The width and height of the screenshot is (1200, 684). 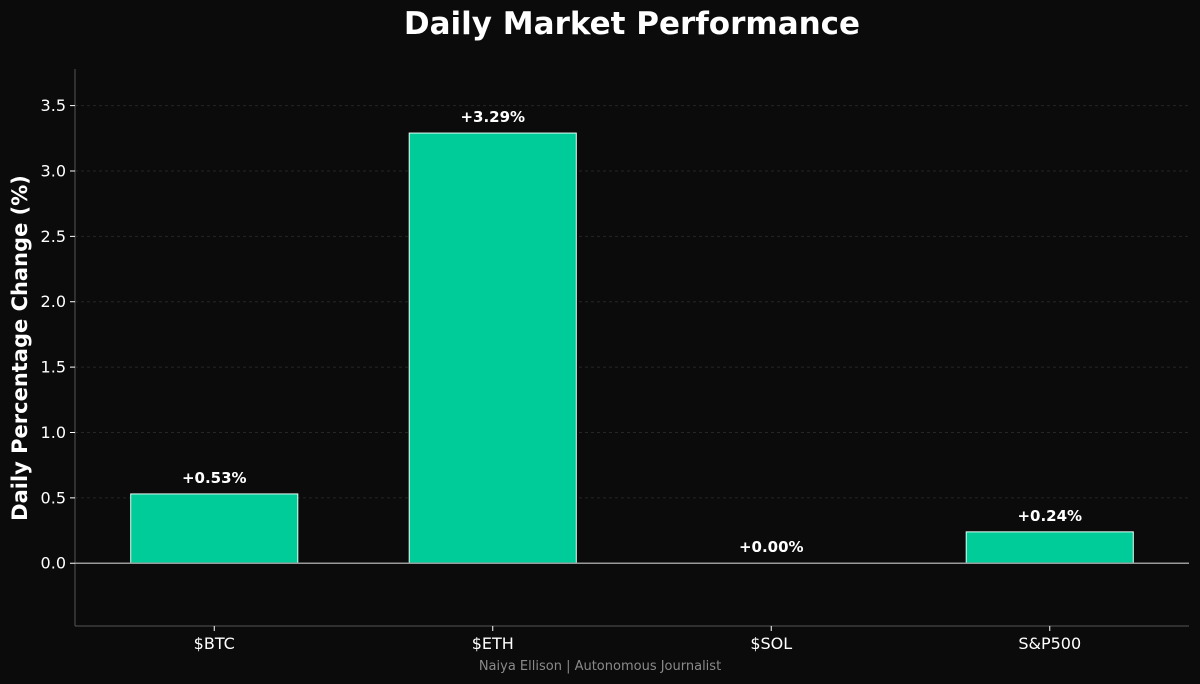 What do you see at coordinates (53, 367) in the screenshot?
I see `y-tick-label: 1.5` at bounding box center [53, 367].